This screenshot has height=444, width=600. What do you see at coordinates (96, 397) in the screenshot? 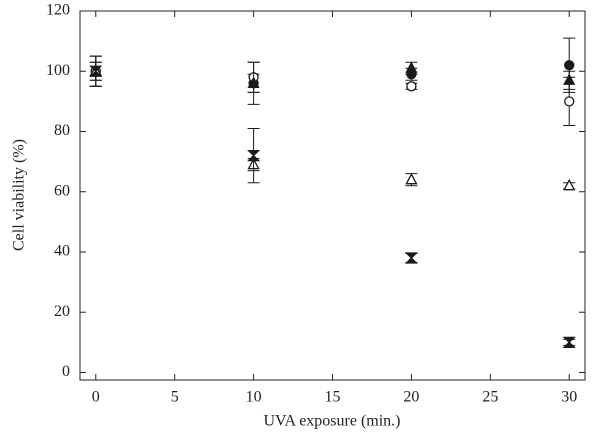
I see `x-tick-label: 0` at bounding box center [96, 397].